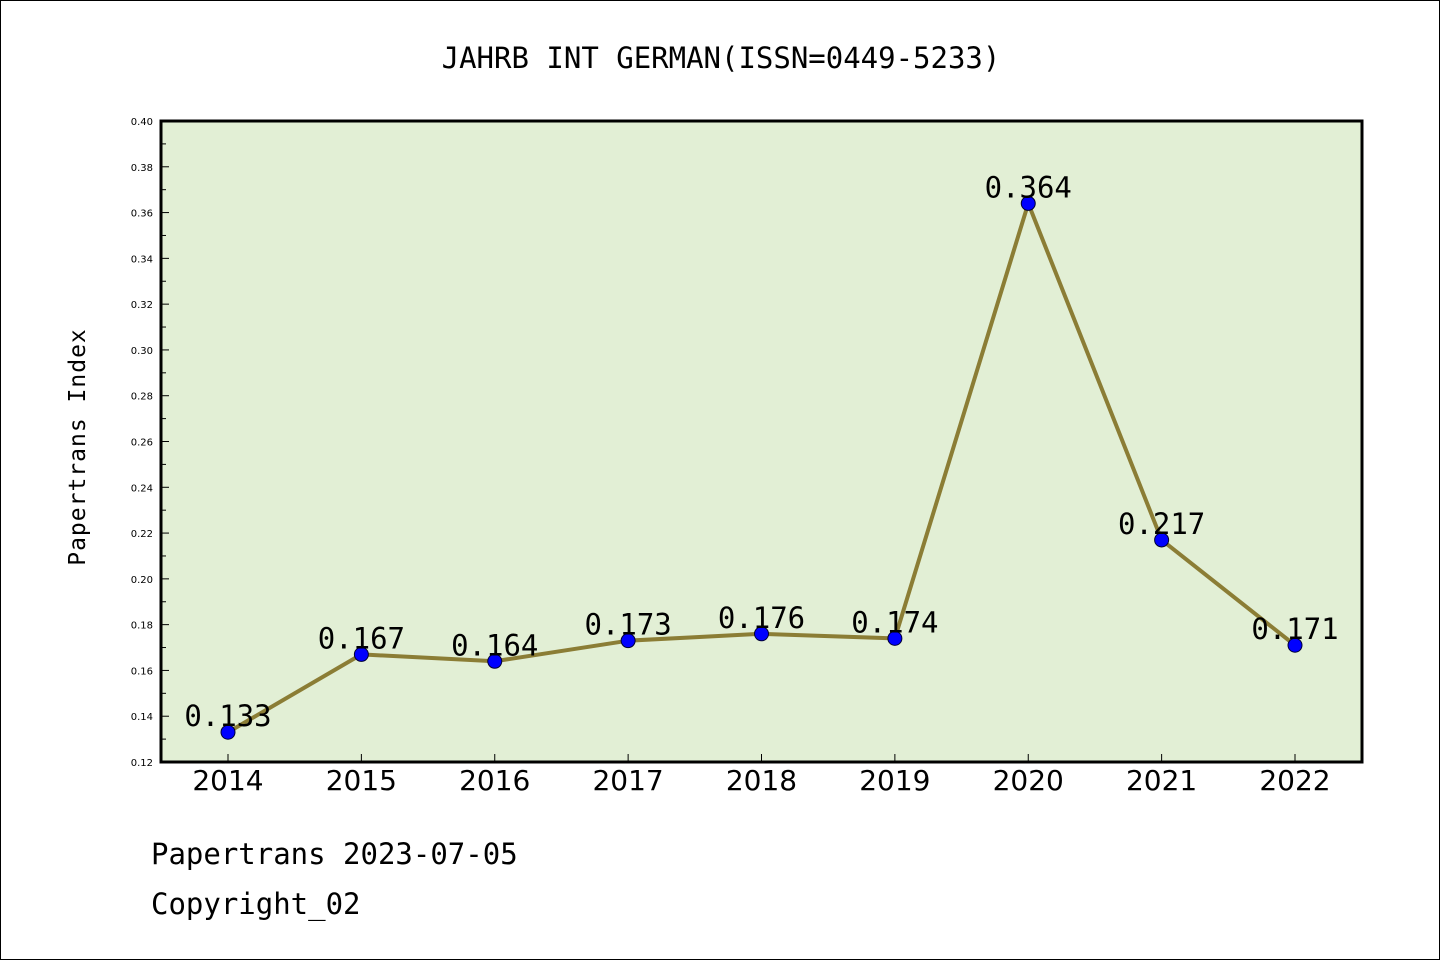 This screenshot has width=1440, height=961. Describe the element at coordinates (361, 780) in the screenshot. I see `x-tick-label: 2015` at that location.